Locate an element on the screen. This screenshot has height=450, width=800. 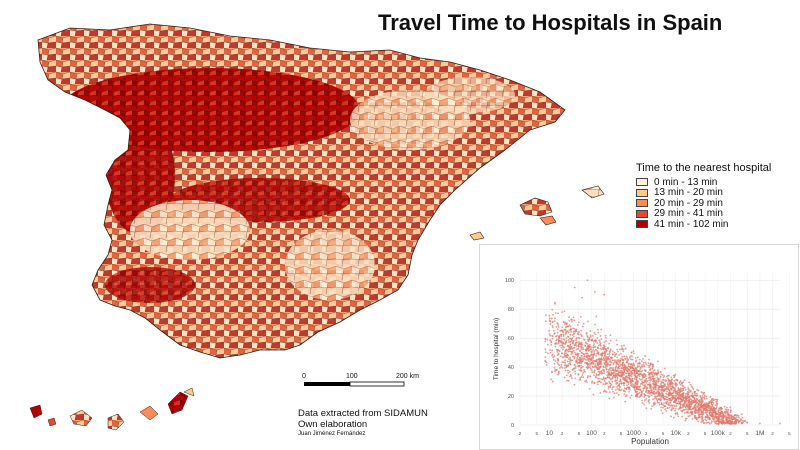
credits-author: Juan Jiménez Fernández is located at coordinates (332, 434).